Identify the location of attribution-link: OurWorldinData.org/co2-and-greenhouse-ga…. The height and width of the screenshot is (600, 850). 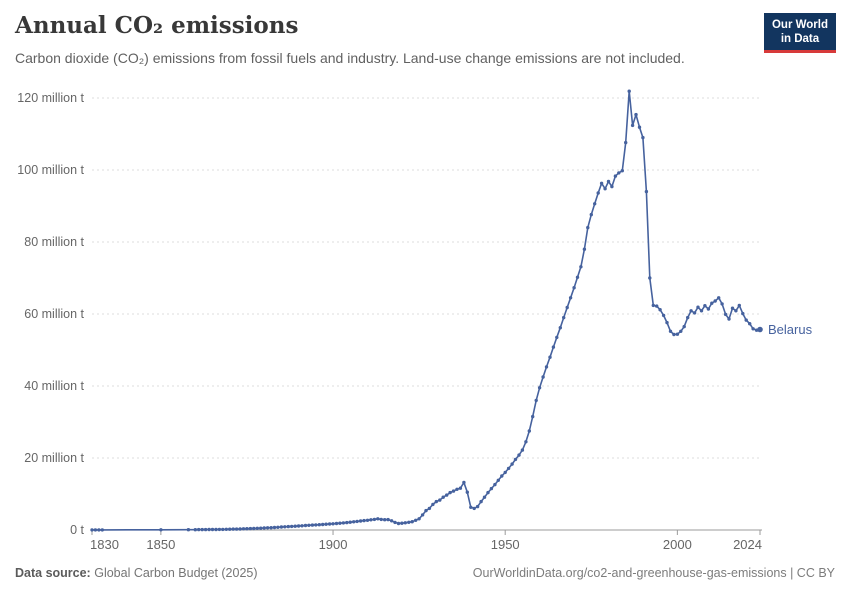
(653, 573).